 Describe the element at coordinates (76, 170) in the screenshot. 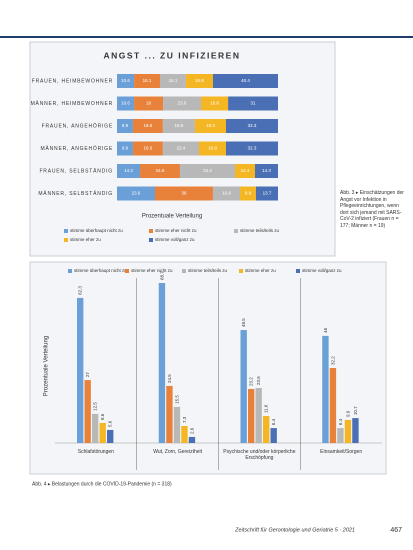

I see `row-label: FRAUEN, SELBSTÄNDIG` at that location.